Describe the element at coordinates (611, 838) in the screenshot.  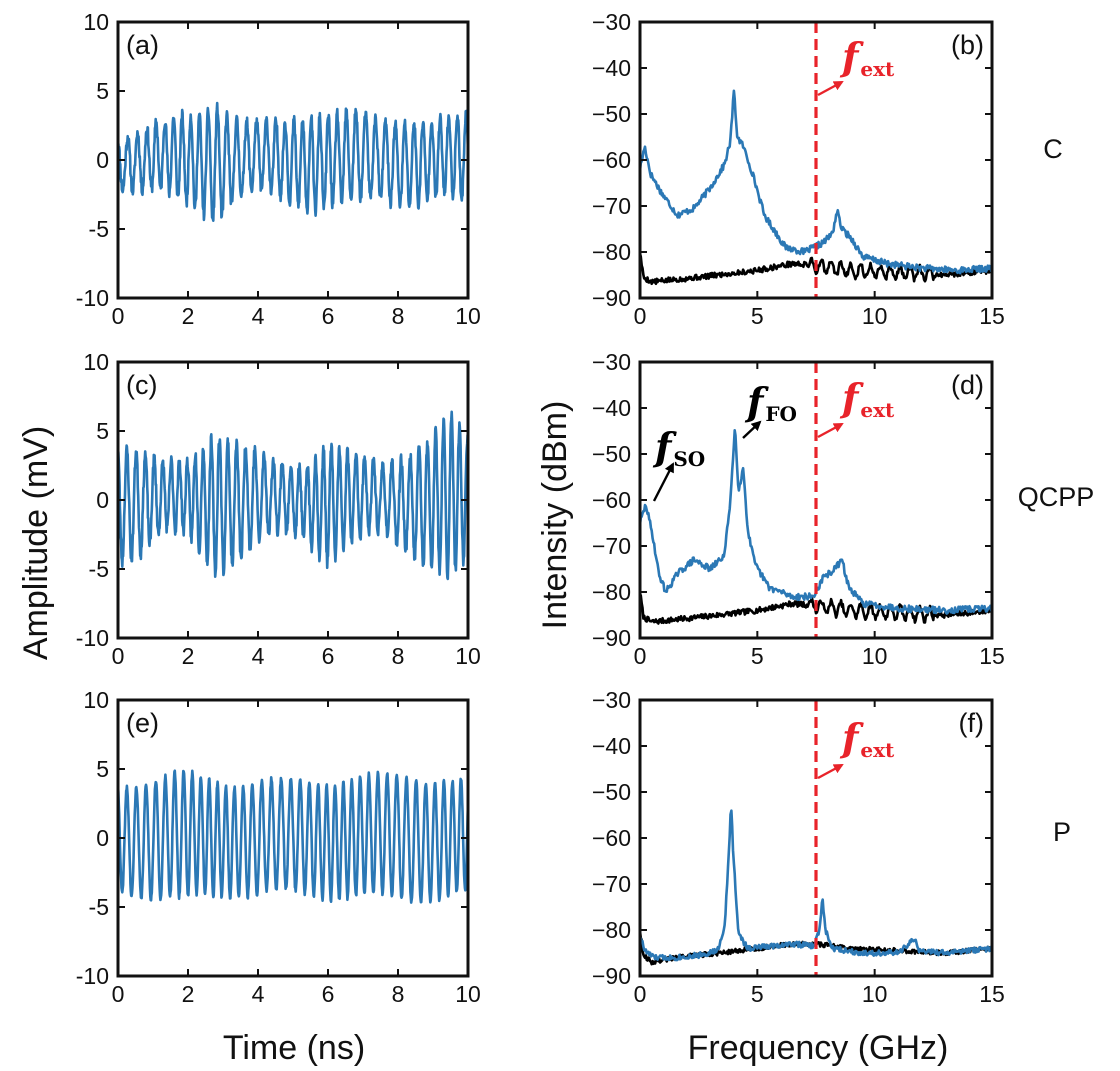
I see `y-tick-label-f-3: −60` at that location.